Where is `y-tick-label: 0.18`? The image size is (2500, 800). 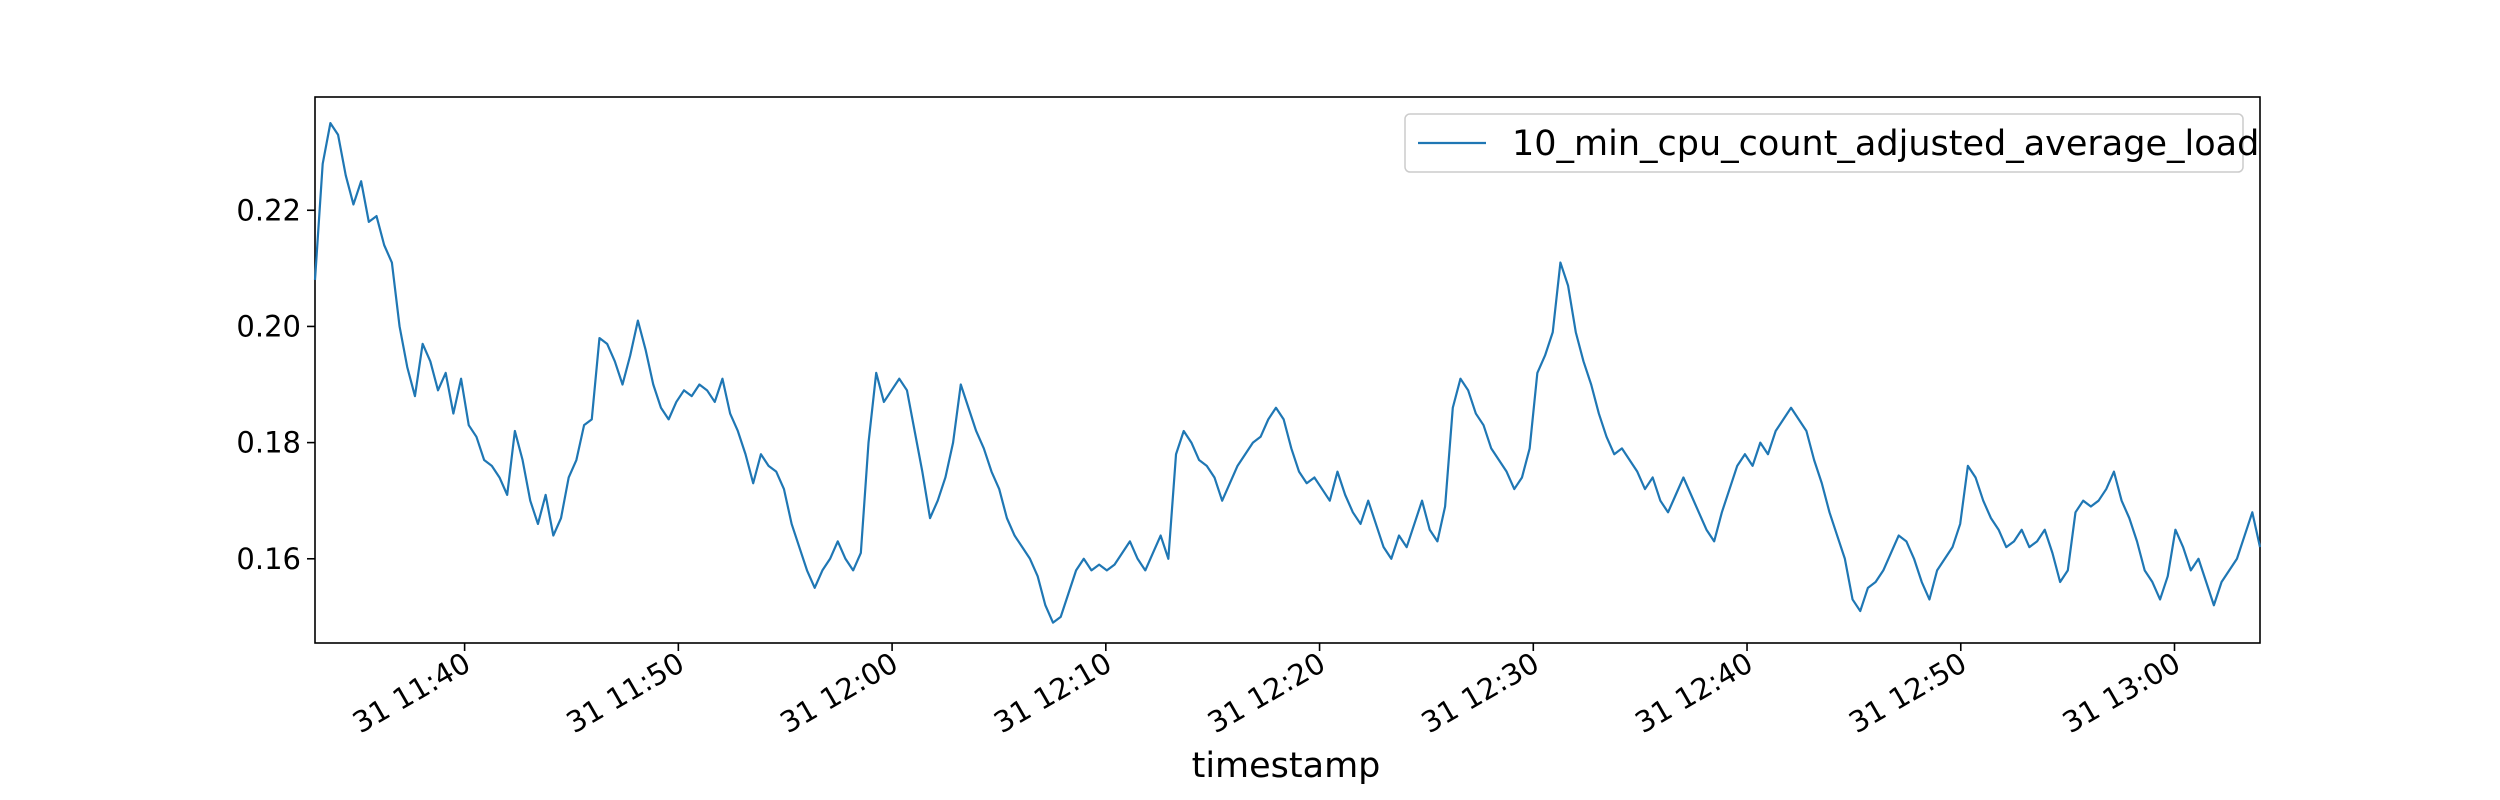 y-tick-label: 0.18 is located at coordinates (268, 443).